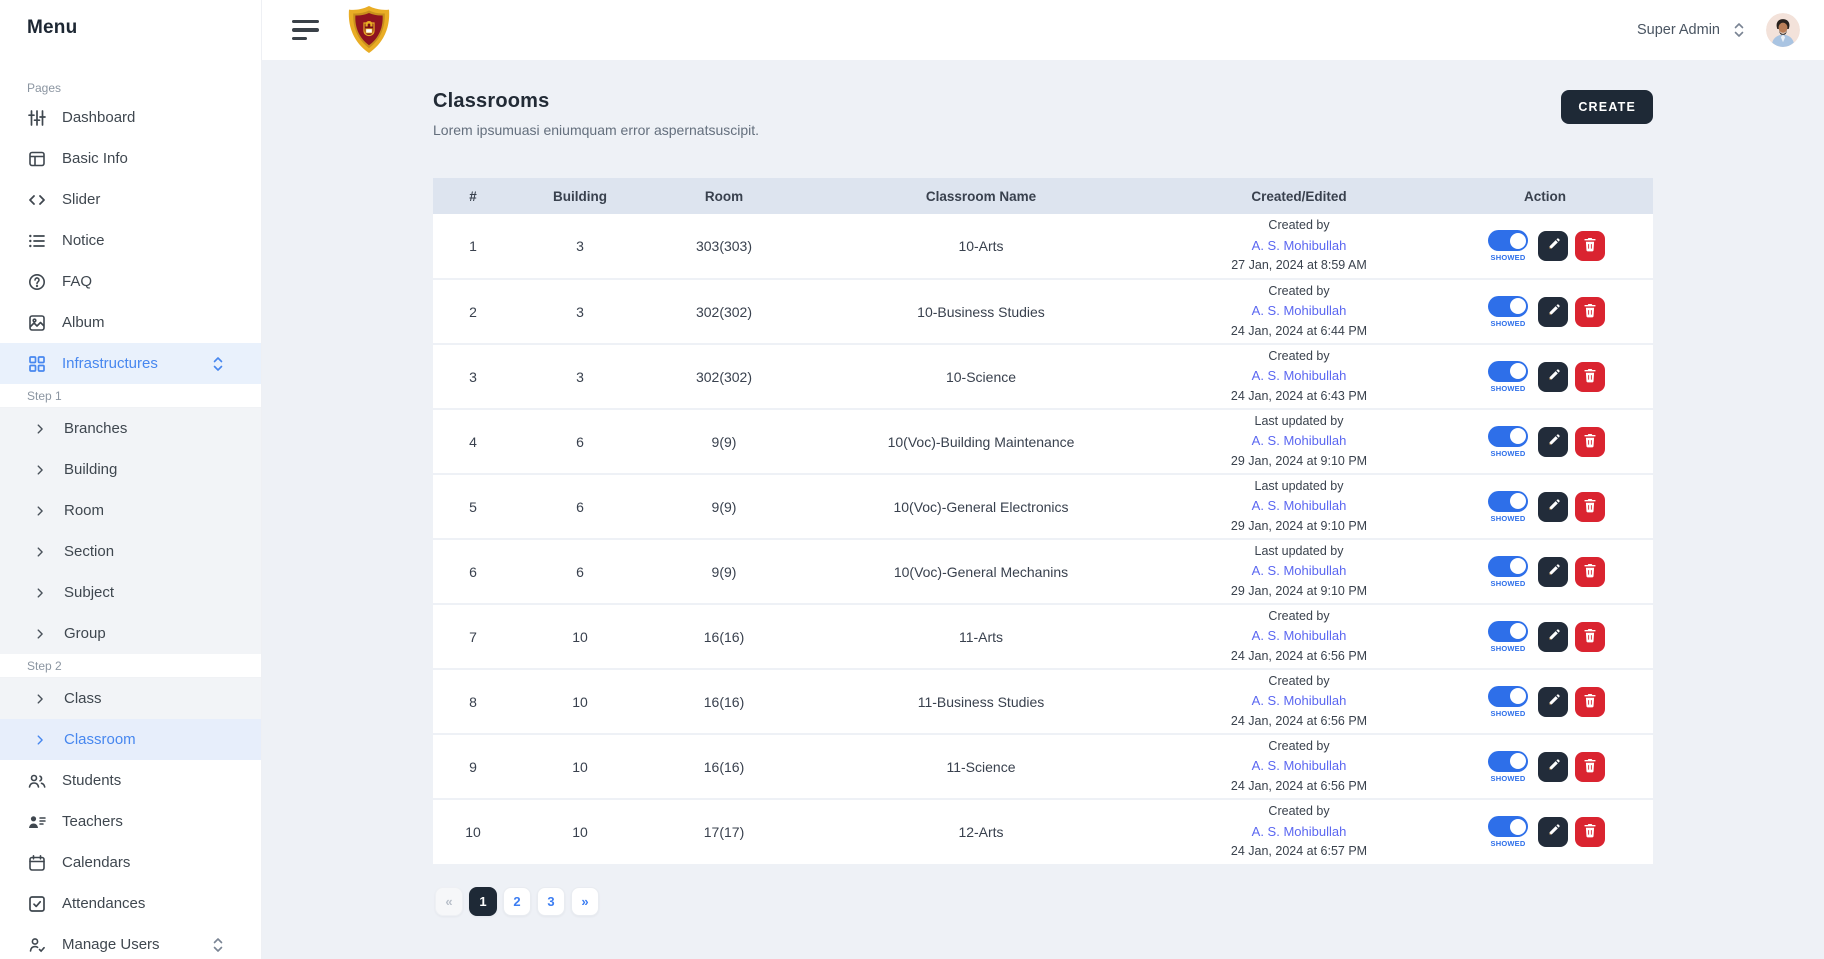  I want to click on hamburger-icon, so click(305, 30).